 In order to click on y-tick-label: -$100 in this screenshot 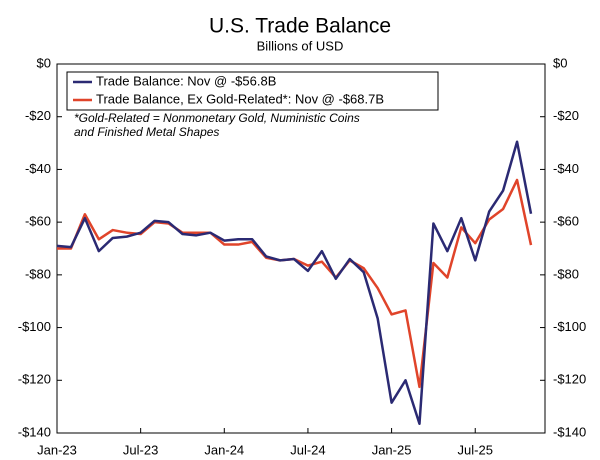, I will do `click(34, 326)`.